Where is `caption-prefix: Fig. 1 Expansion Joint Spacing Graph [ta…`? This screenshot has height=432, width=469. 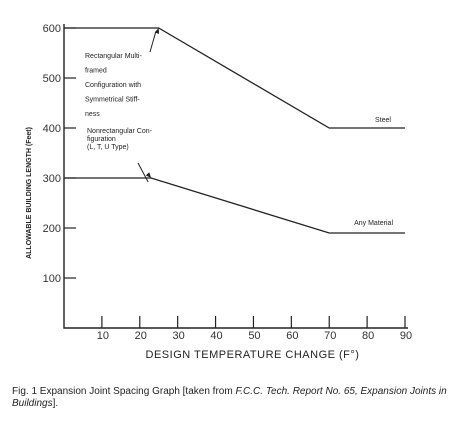 caption-prefix: Fig. 1 Expansion Joint Spacing Graph [ta… is located at coordinates (124, 391).